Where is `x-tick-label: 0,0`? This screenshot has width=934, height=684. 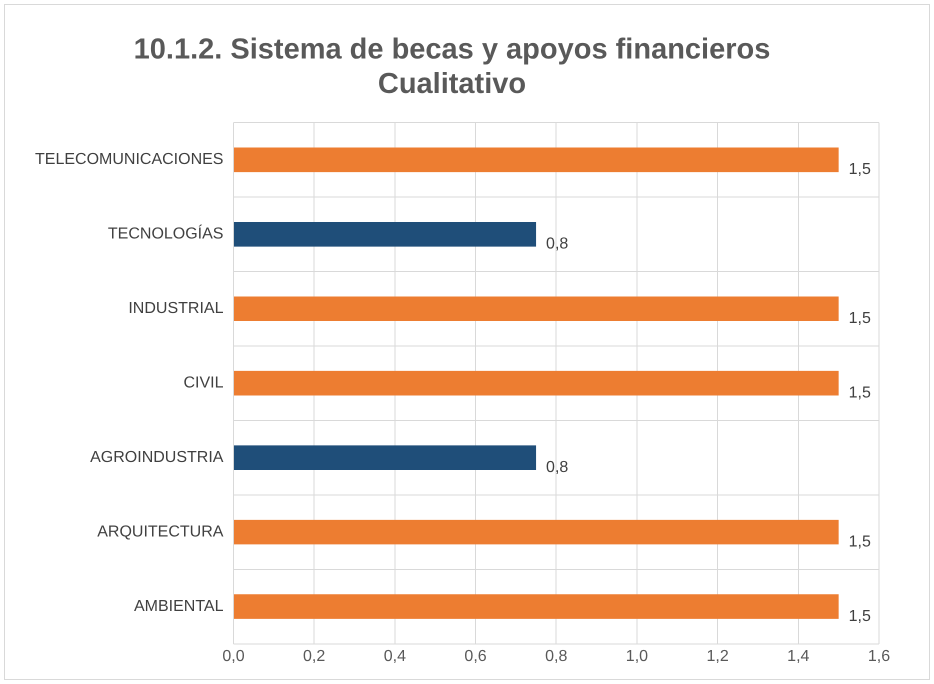 x-tick-label: 0,0 is located at coordinates (233, 656).